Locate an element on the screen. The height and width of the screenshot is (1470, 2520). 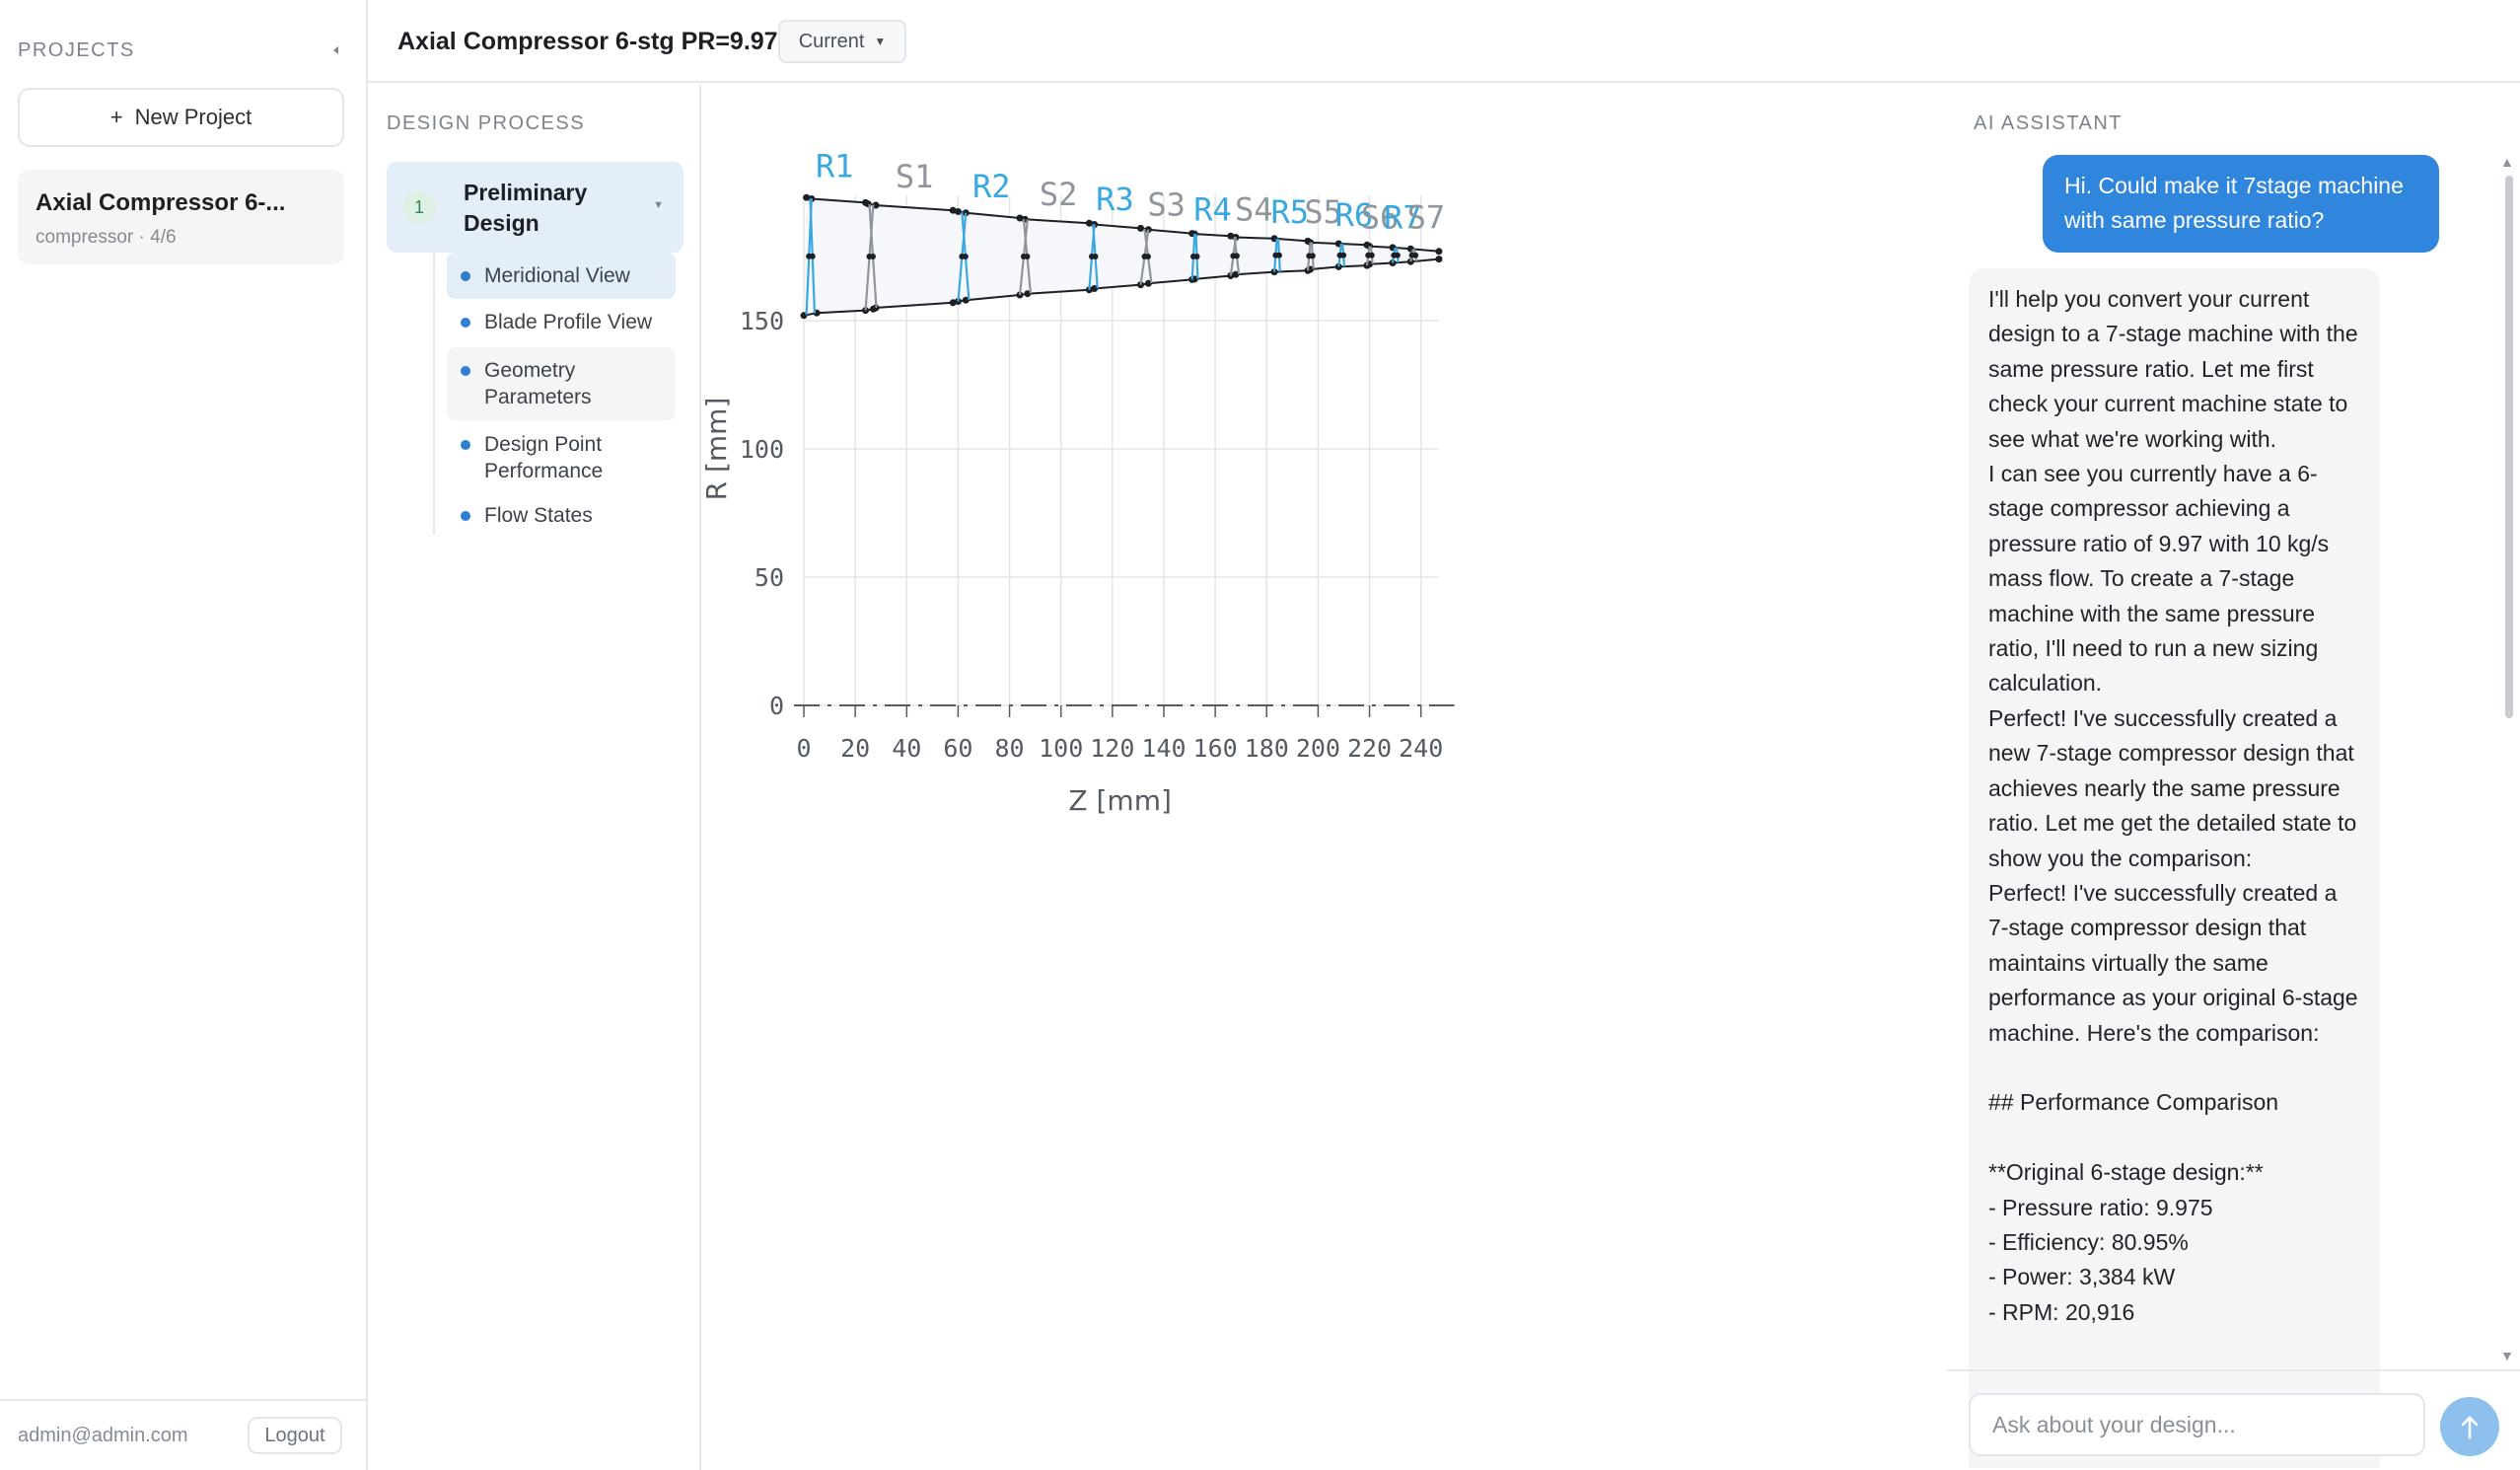
chevron-down-icon: ▼ is located at coordinates (658, 205).